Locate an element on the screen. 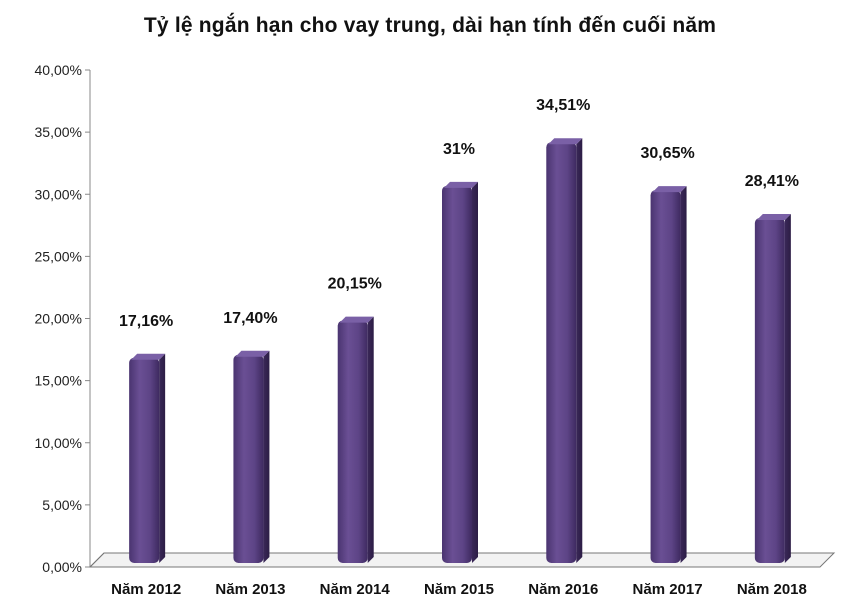 The image size is (860, 606). data-label: 17,16% is located at coordinates (146, 321).